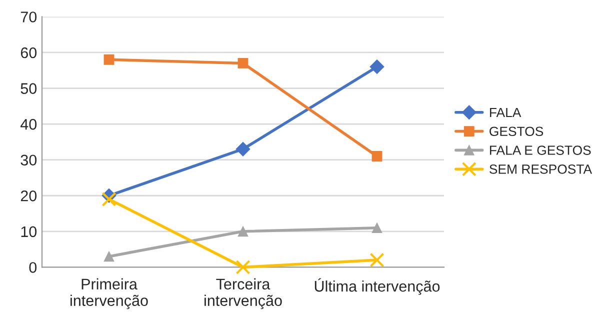 The image size is (600, 334). I want to click on legend-label: FALA, so click(506, 113).